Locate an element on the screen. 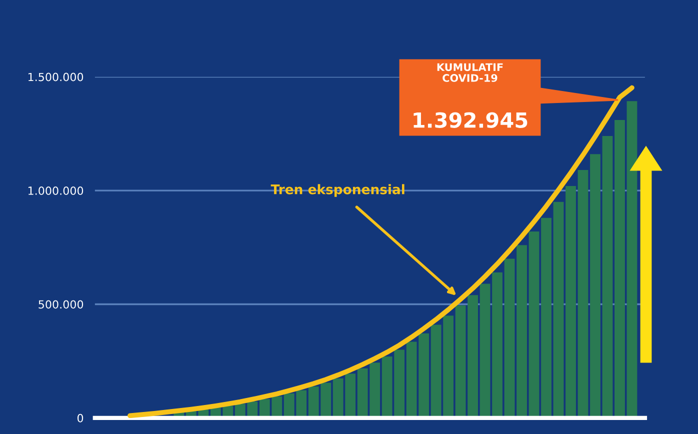 Image resolution: width=698 pixels, height=434 pixels. annotation: 1.392.945 is located at coordinates (471, 120).